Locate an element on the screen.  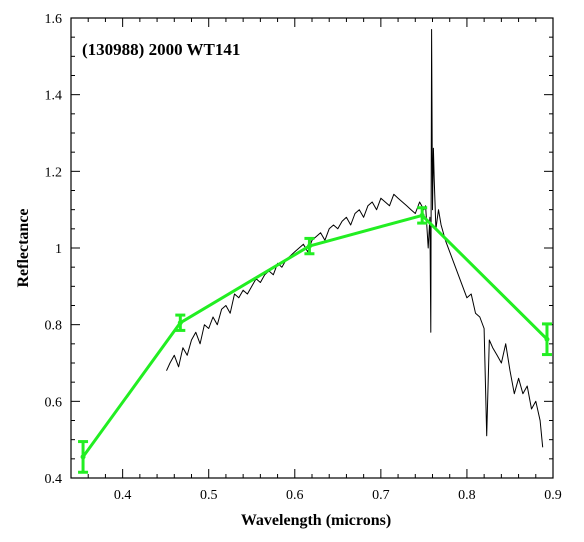
y-tick-label: 0.4 is located at coordinates (54, 479).